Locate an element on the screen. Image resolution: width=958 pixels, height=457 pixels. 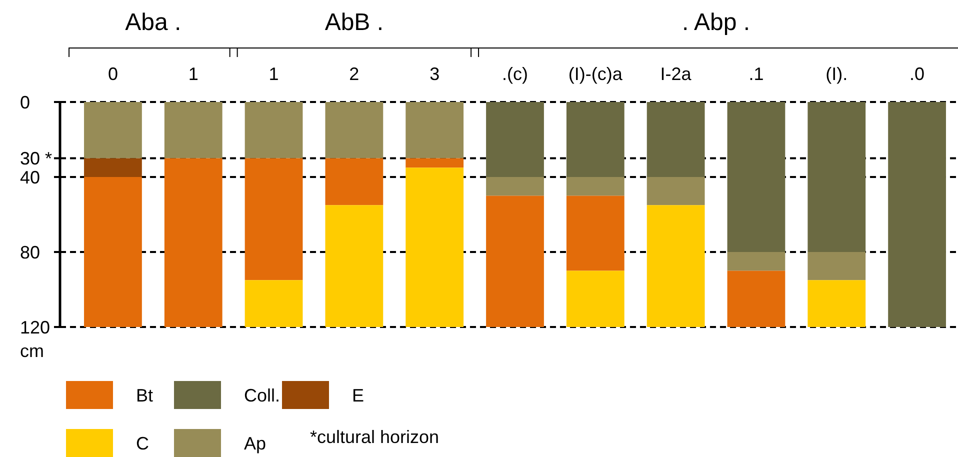
x-tick-label: I-2a is located at coordinates (676, 74).